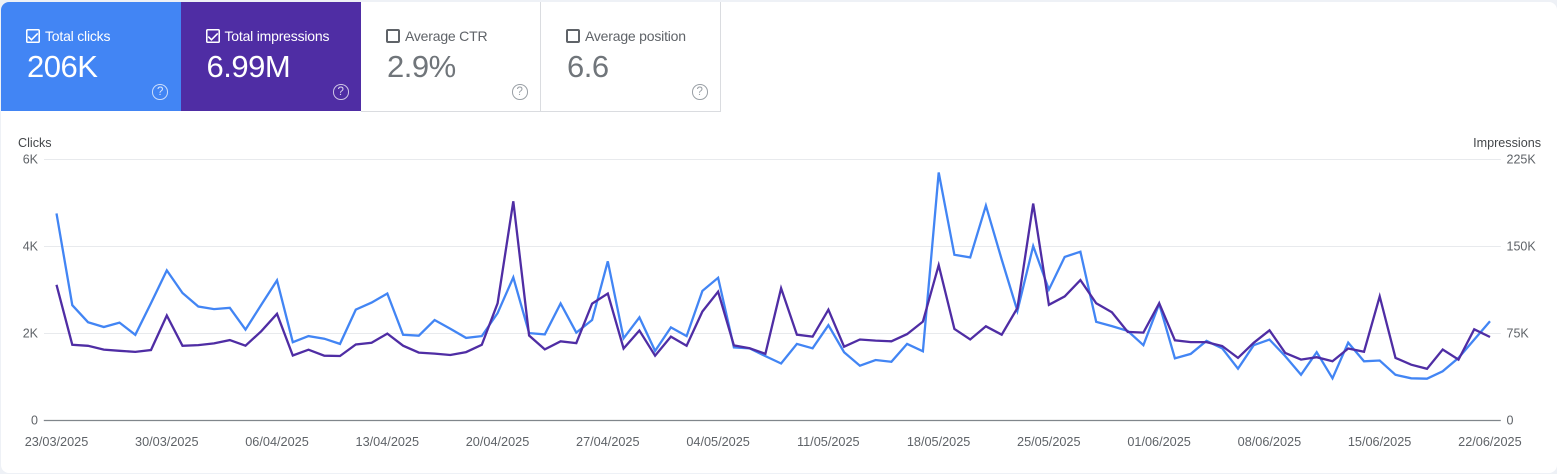 This screenshot has width=1557, height=474. What do you see at coordinates (1522, 247) in the screenshot?
I see `svg-text: 150K` at bounding box center [1522, 247].